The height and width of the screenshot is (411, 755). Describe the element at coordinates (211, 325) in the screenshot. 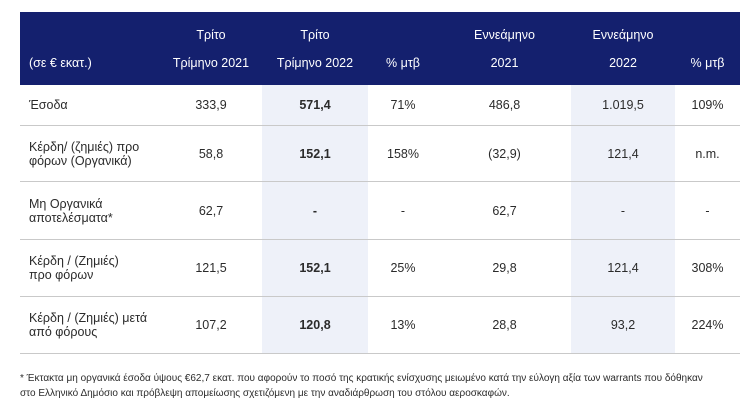

I see `cell-q3-2021: 107,2` at that location.